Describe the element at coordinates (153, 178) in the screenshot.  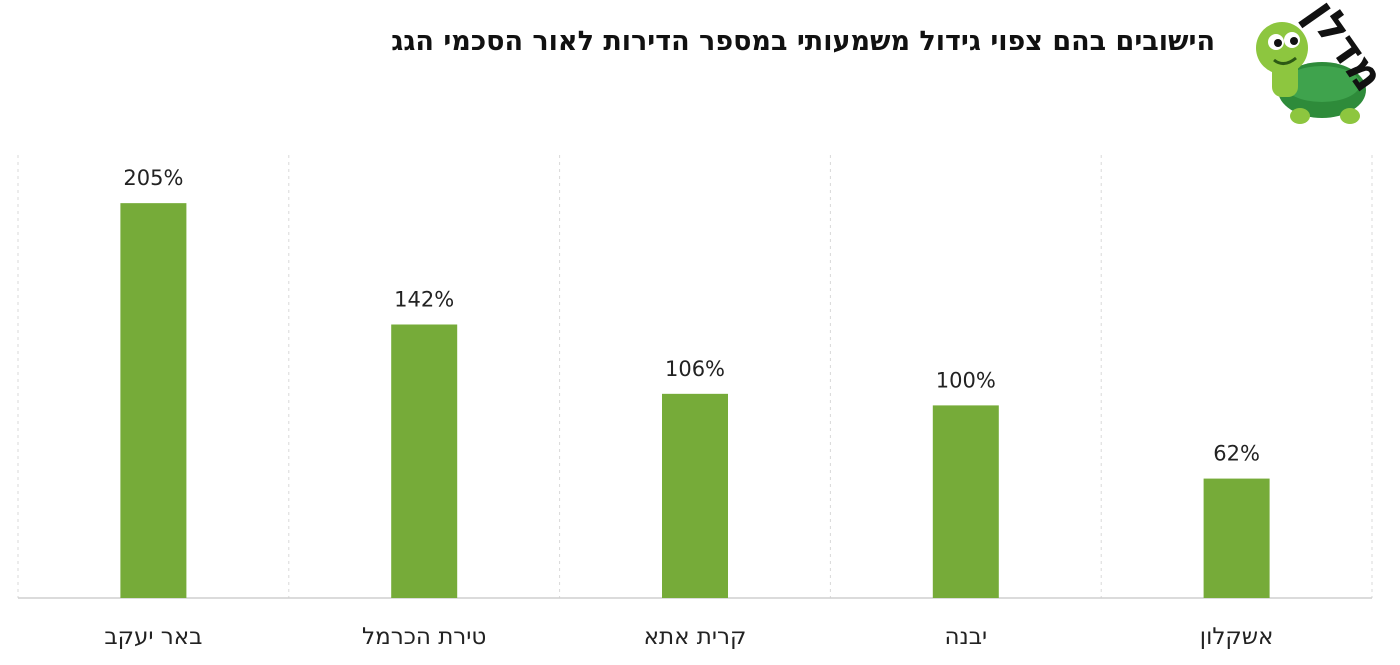
I see `data-label: 205%` at that location.